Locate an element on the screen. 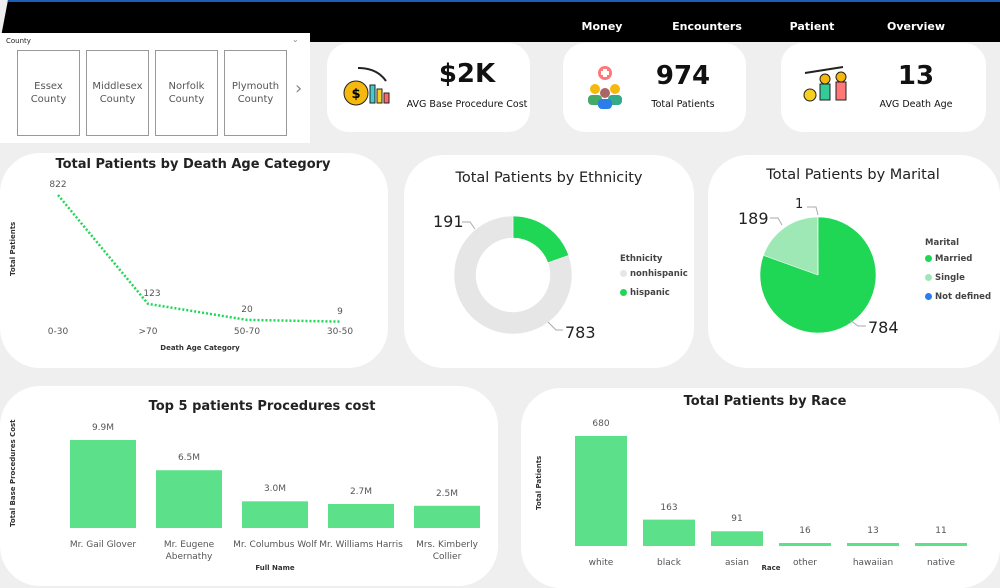 The image size is (1000, 588). bar-hawaiian is located at coordinates (873, 544).